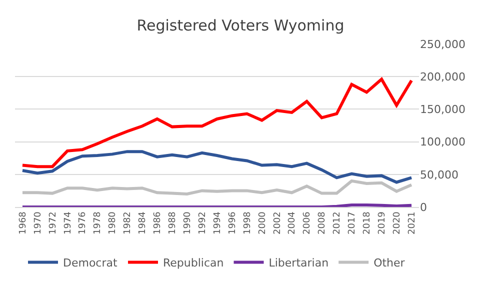  I want to click on x-tick-label: 2020, so click(397, 223).